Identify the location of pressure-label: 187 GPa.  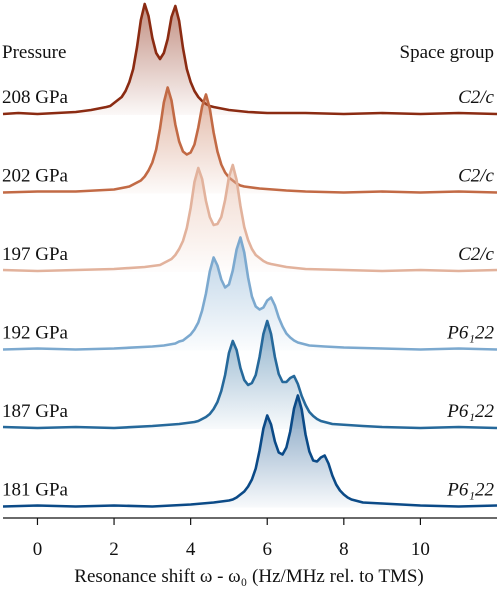
(35, 411).